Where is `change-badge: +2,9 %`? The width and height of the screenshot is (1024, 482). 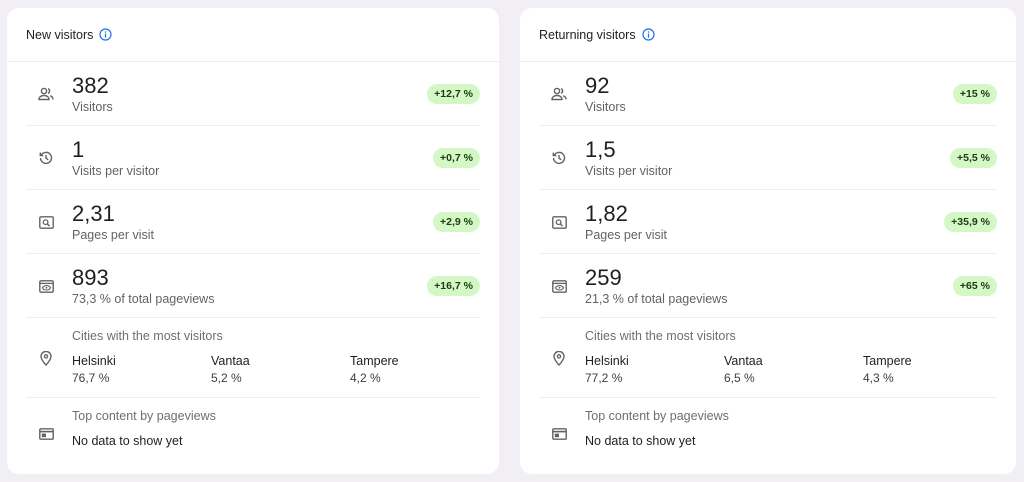 change-badge: +2,9 % is located at coordinates (456, 222).